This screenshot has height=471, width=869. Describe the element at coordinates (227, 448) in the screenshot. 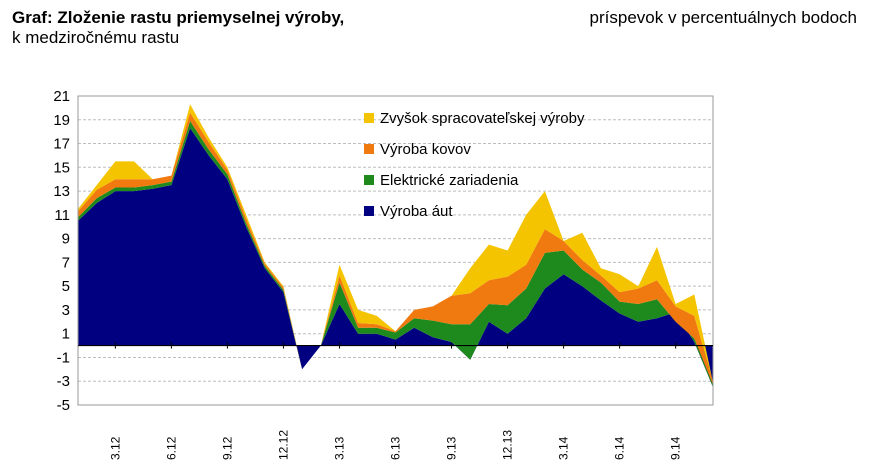

I see `x-tick-label: 9.12` at that location.